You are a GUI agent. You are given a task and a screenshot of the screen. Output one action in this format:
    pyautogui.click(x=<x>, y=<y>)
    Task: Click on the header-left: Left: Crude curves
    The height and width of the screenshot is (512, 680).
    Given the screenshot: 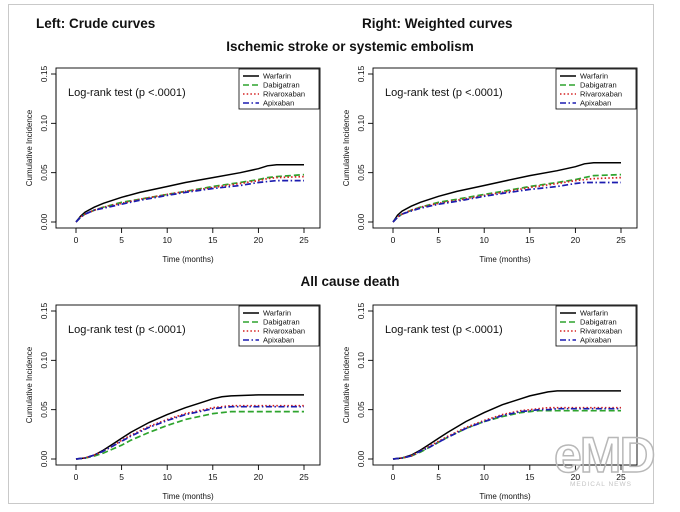 What is the action you would take?
    pyautogui.click(x=96, y=23)
    